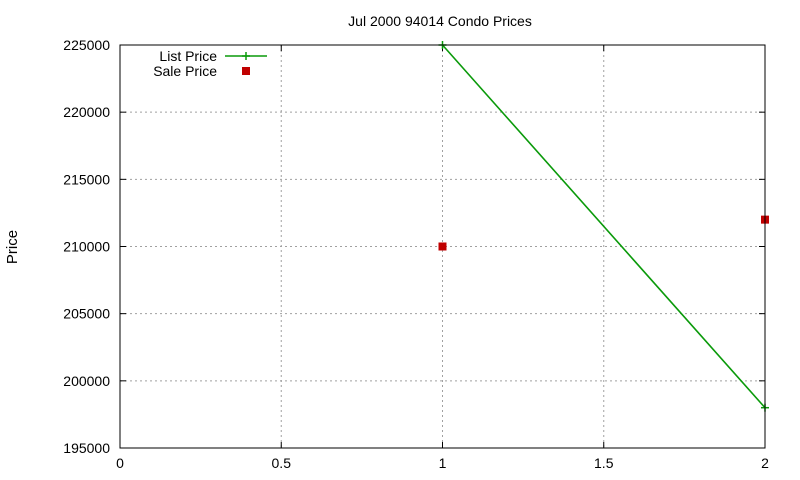 The width and height of the screenshot is (800, 480). What do you see at coordinates (12, 247) in the screenshot?
I see `y-axis-label: Price` at bounding box center [12, 247].